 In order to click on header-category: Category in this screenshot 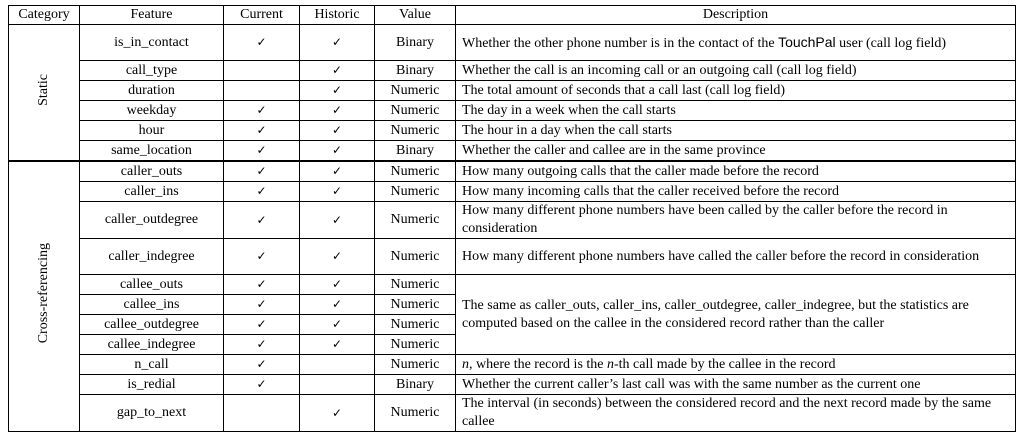, I will do `click(44, 15)`.